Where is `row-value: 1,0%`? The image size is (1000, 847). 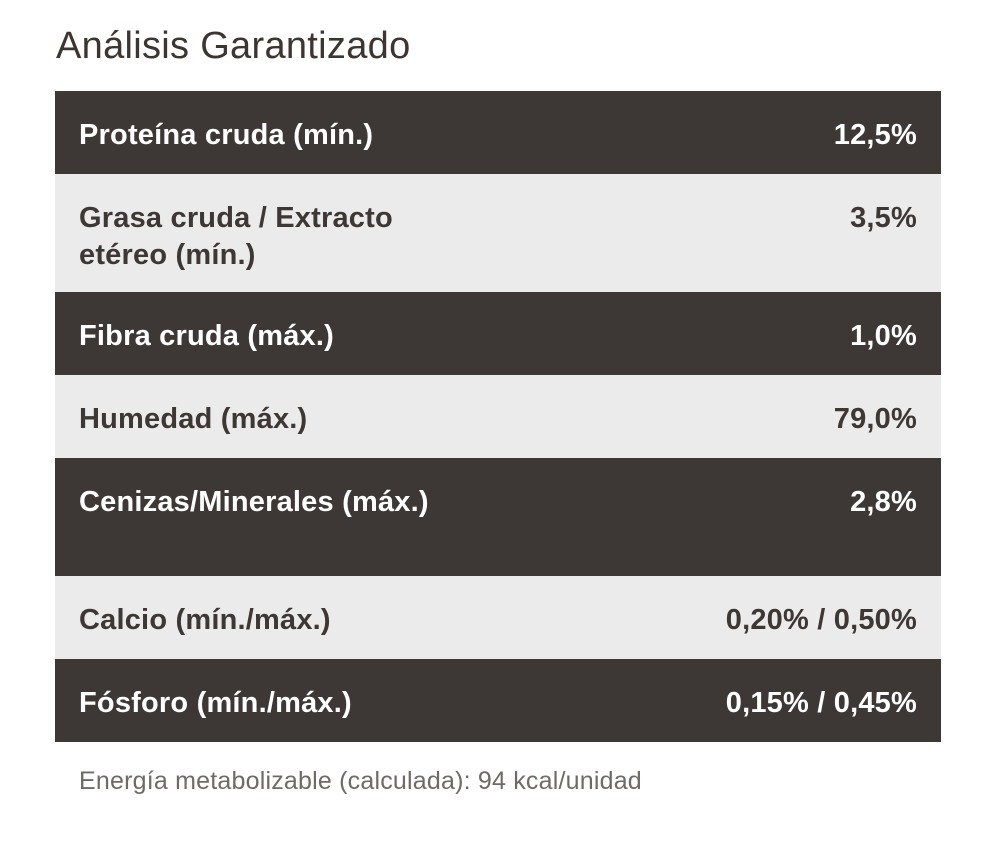 row-value: 1,0% is located at coordinates (883, 336).